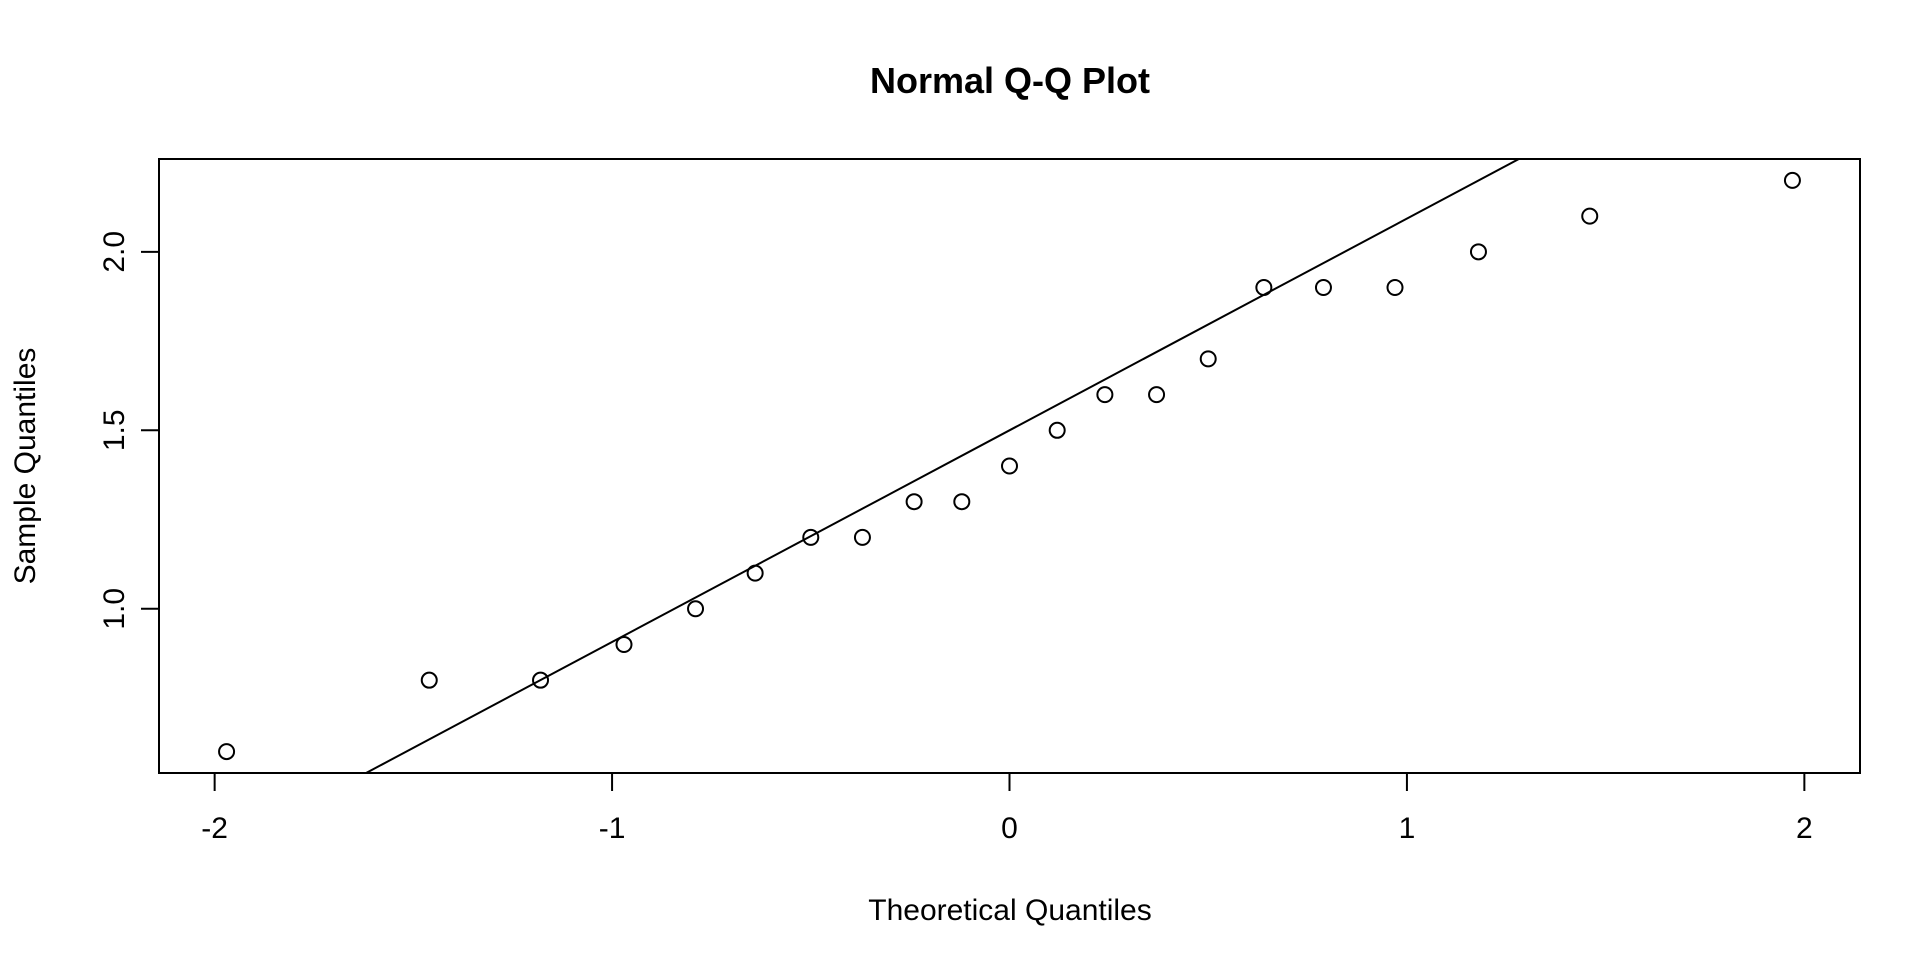  What do you see at coordinates (214, 828) in the screenshot?
I see `x-tick-label-0: -2` at bounding box center [214, 828].